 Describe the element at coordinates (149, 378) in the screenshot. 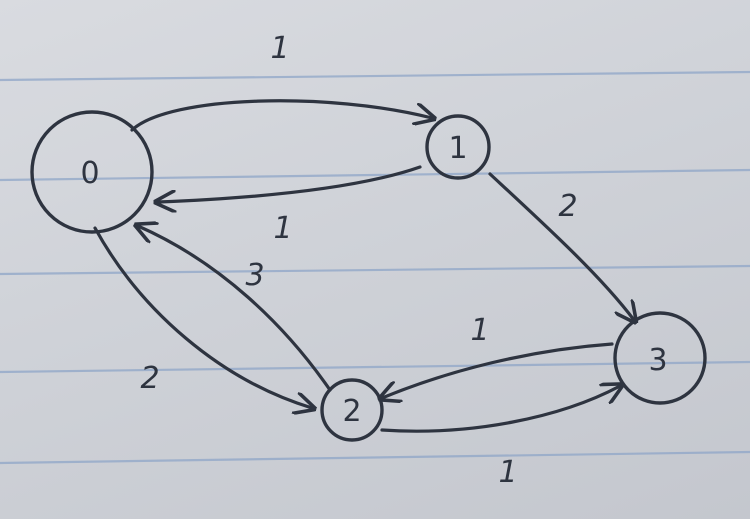

I see `weight-0-to-2: 2` at that location.